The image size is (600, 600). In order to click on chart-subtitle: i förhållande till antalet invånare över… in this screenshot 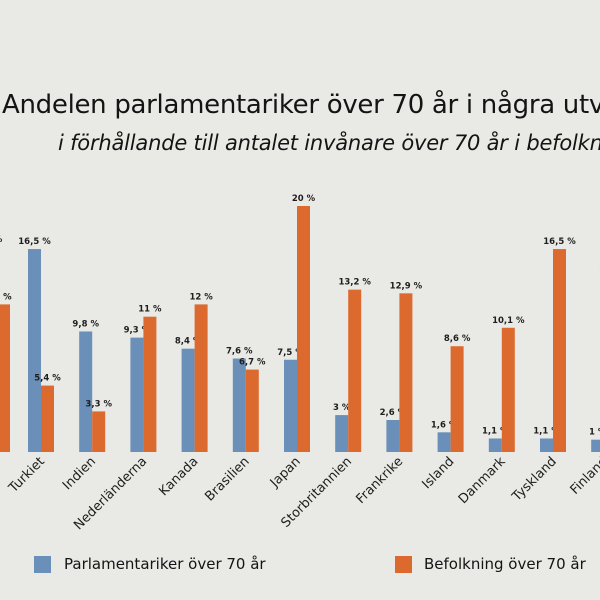, I will do `click(329, 143)`.